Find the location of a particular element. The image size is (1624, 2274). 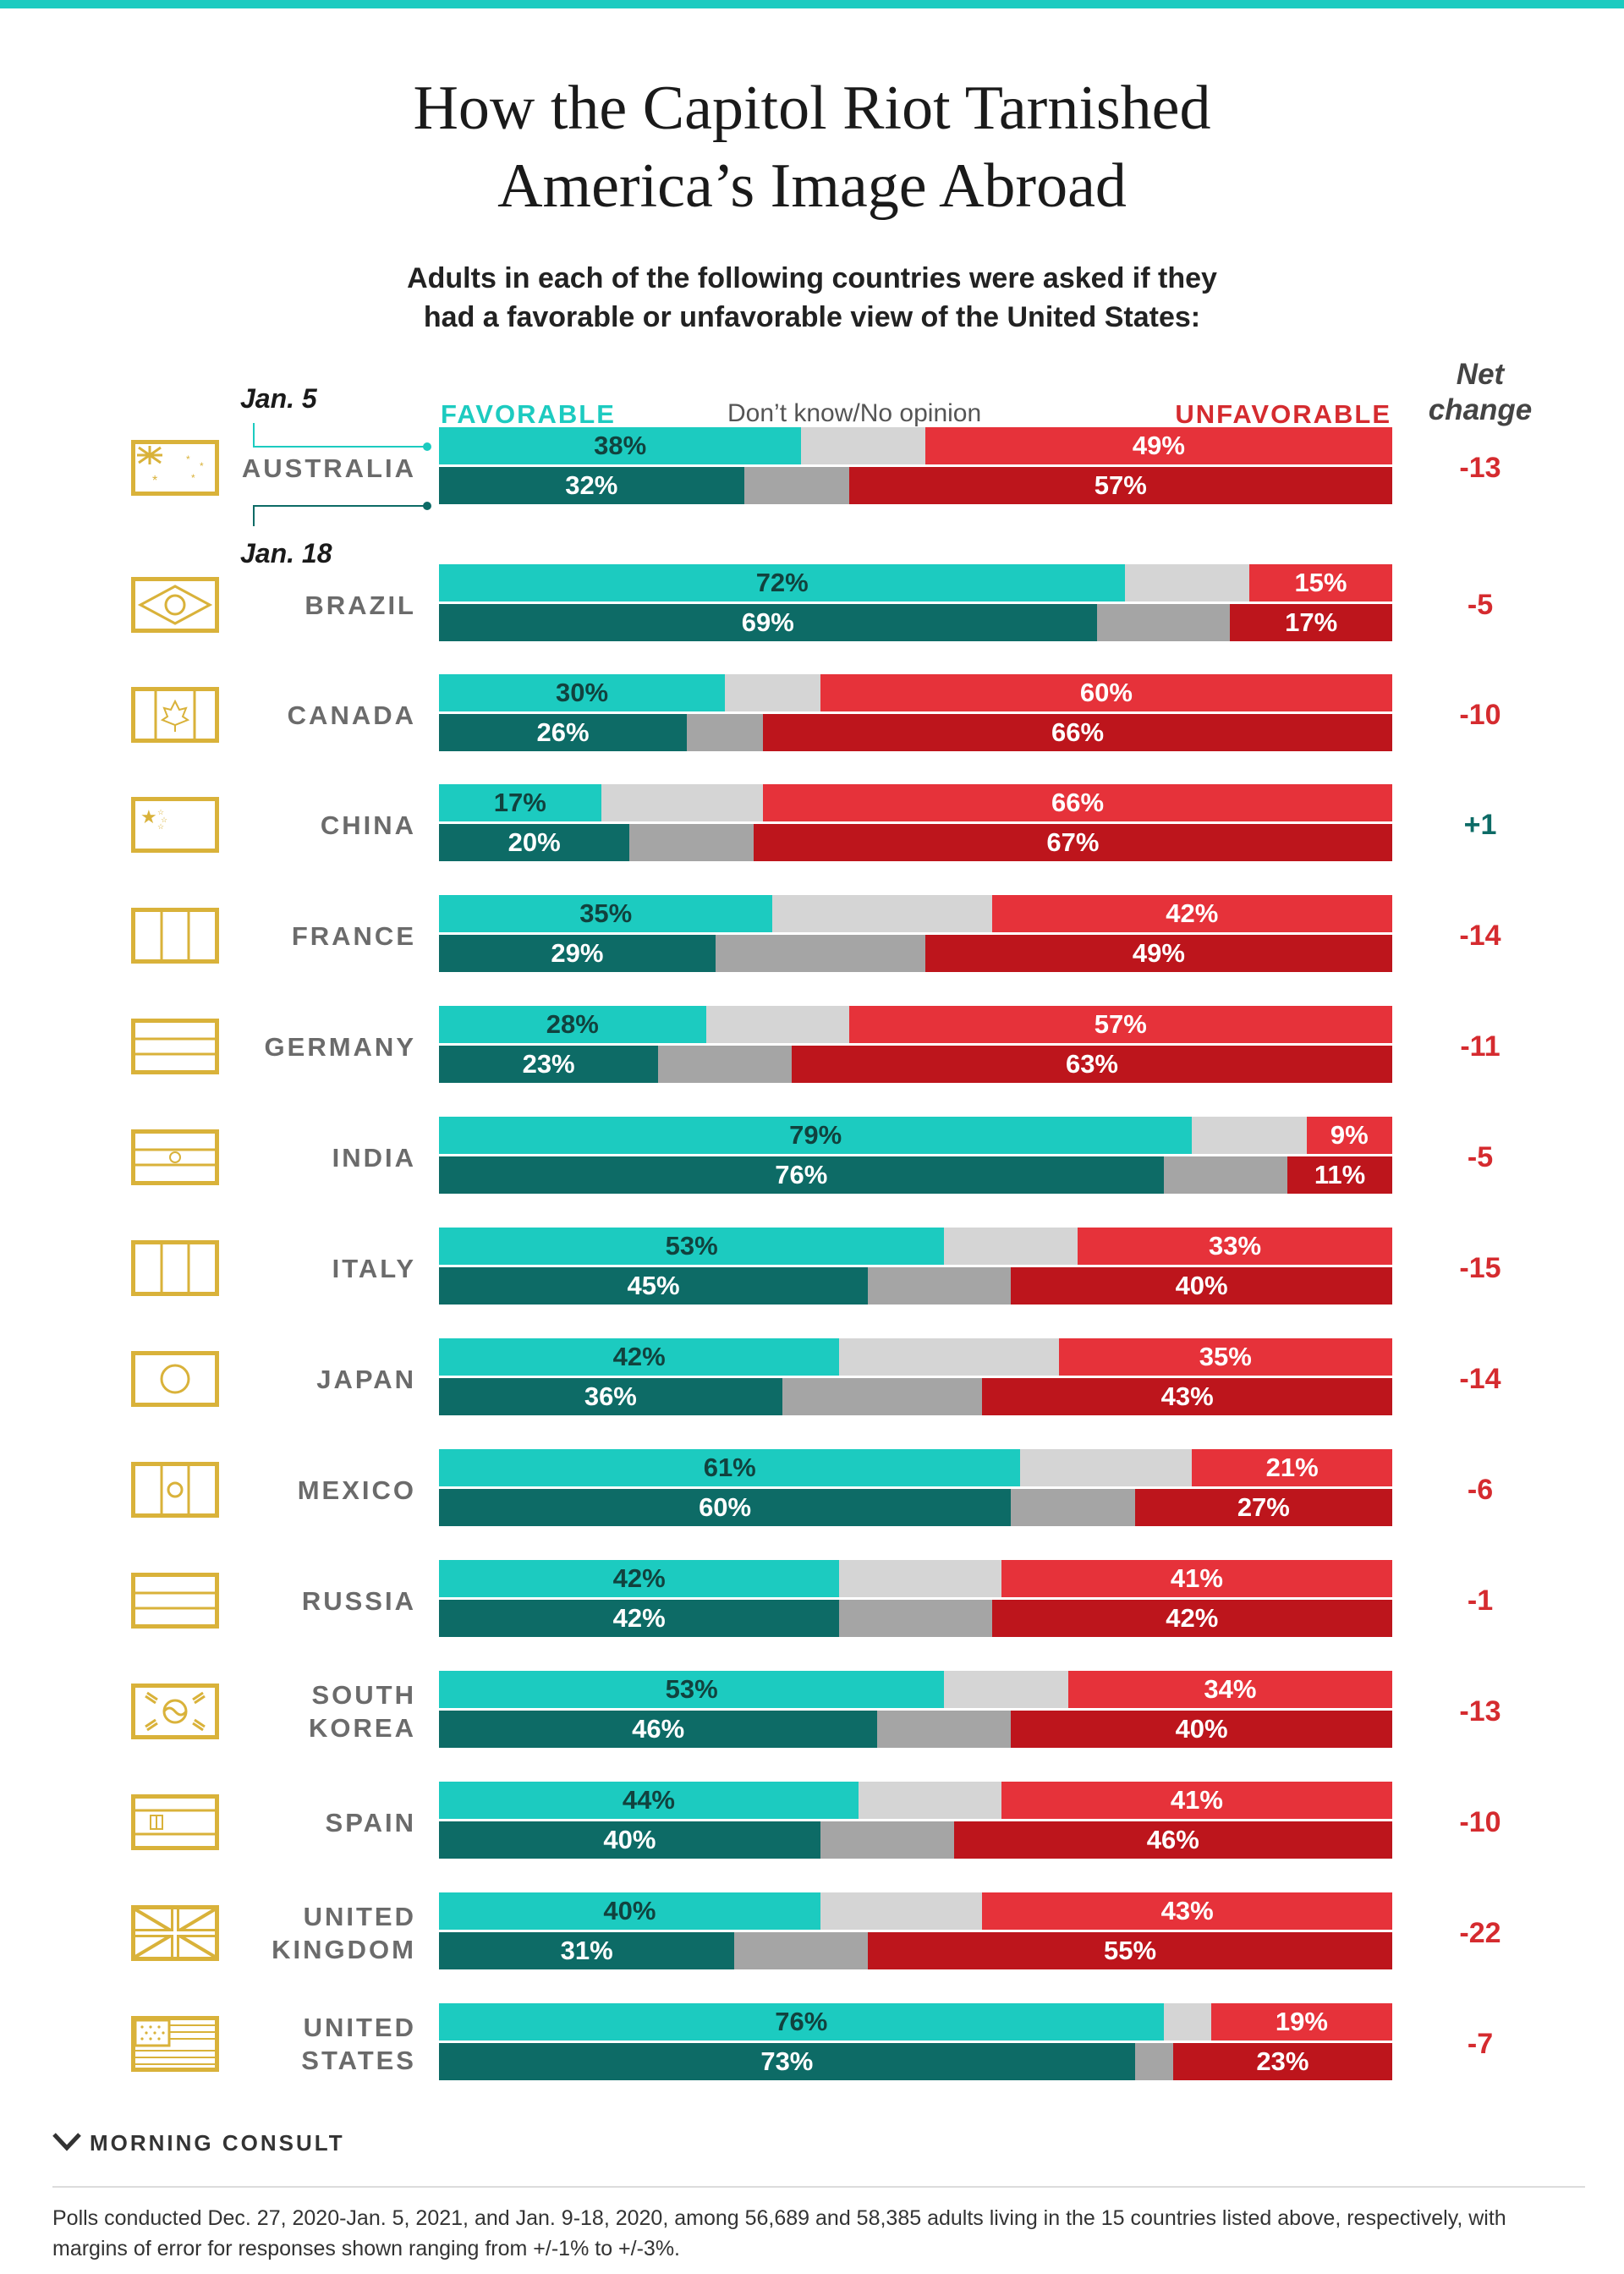

unfavorable-segment: 9% is located at coordinates (1349, 1135).